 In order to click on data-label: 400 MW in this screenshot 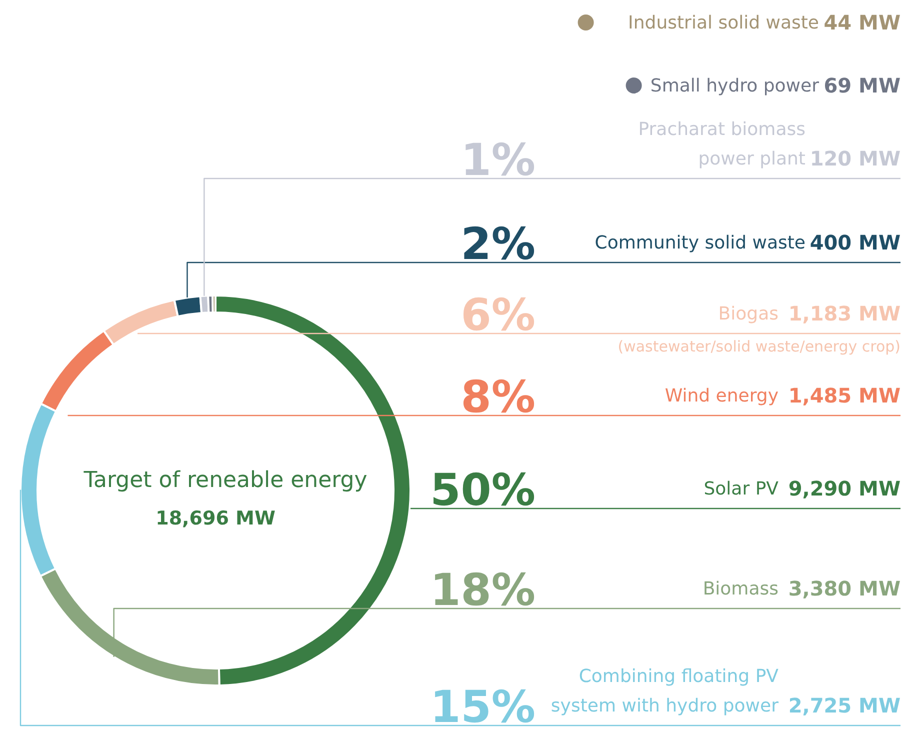, I will do `click(855, 242)`.